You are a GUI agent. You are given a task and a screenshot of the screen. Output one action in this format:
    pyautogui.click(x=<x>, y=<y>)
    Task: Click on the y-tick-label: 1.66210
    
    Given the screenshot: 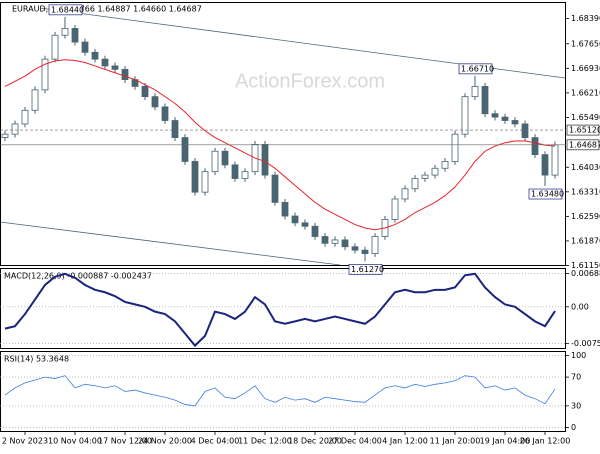 What is the action you would take?
    pyautogui.click(x=585, y=92)
    